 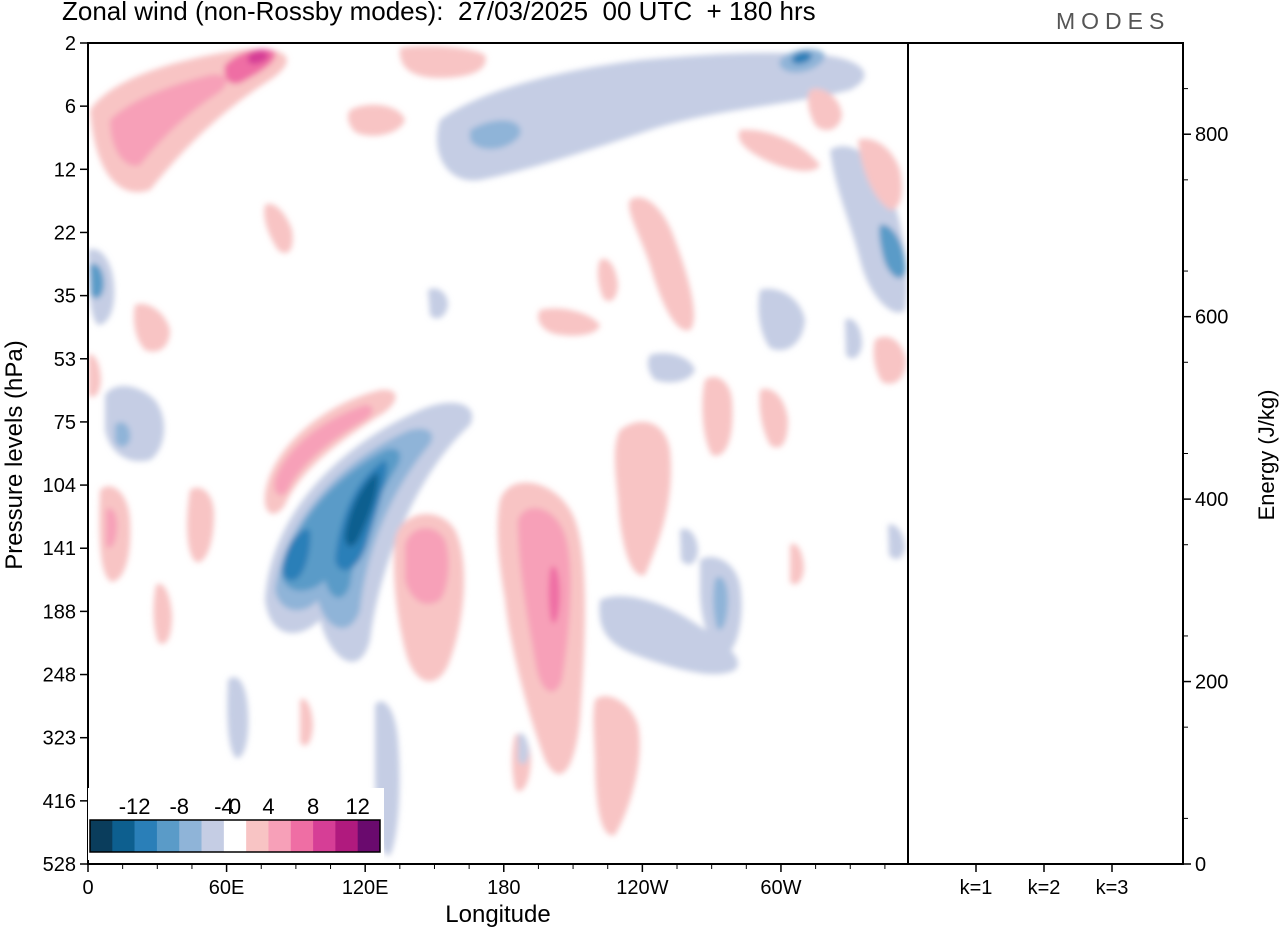 What do you see at coordinates (1211, 683) in the screenshot?
I see `energy-tick-label: 200` at bounding box center [1211, 683].